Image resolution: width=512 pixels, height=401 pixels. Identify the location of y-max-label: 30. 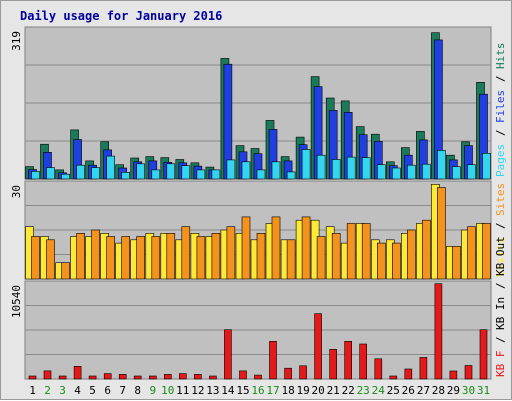
(16, 191).